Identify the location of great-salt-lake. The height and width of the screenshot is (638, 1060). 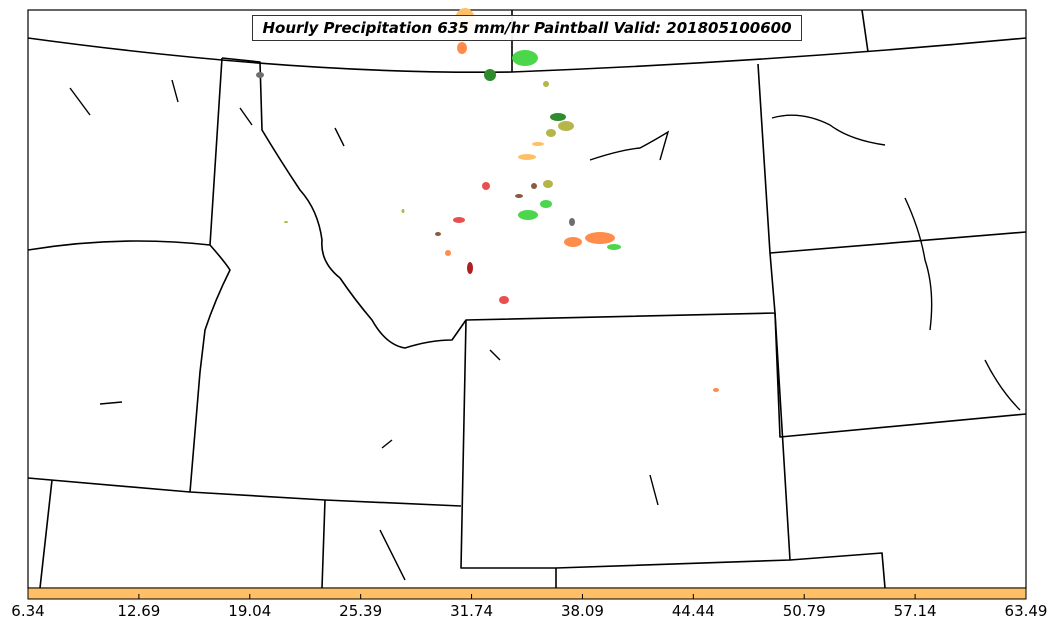
(392, 555).